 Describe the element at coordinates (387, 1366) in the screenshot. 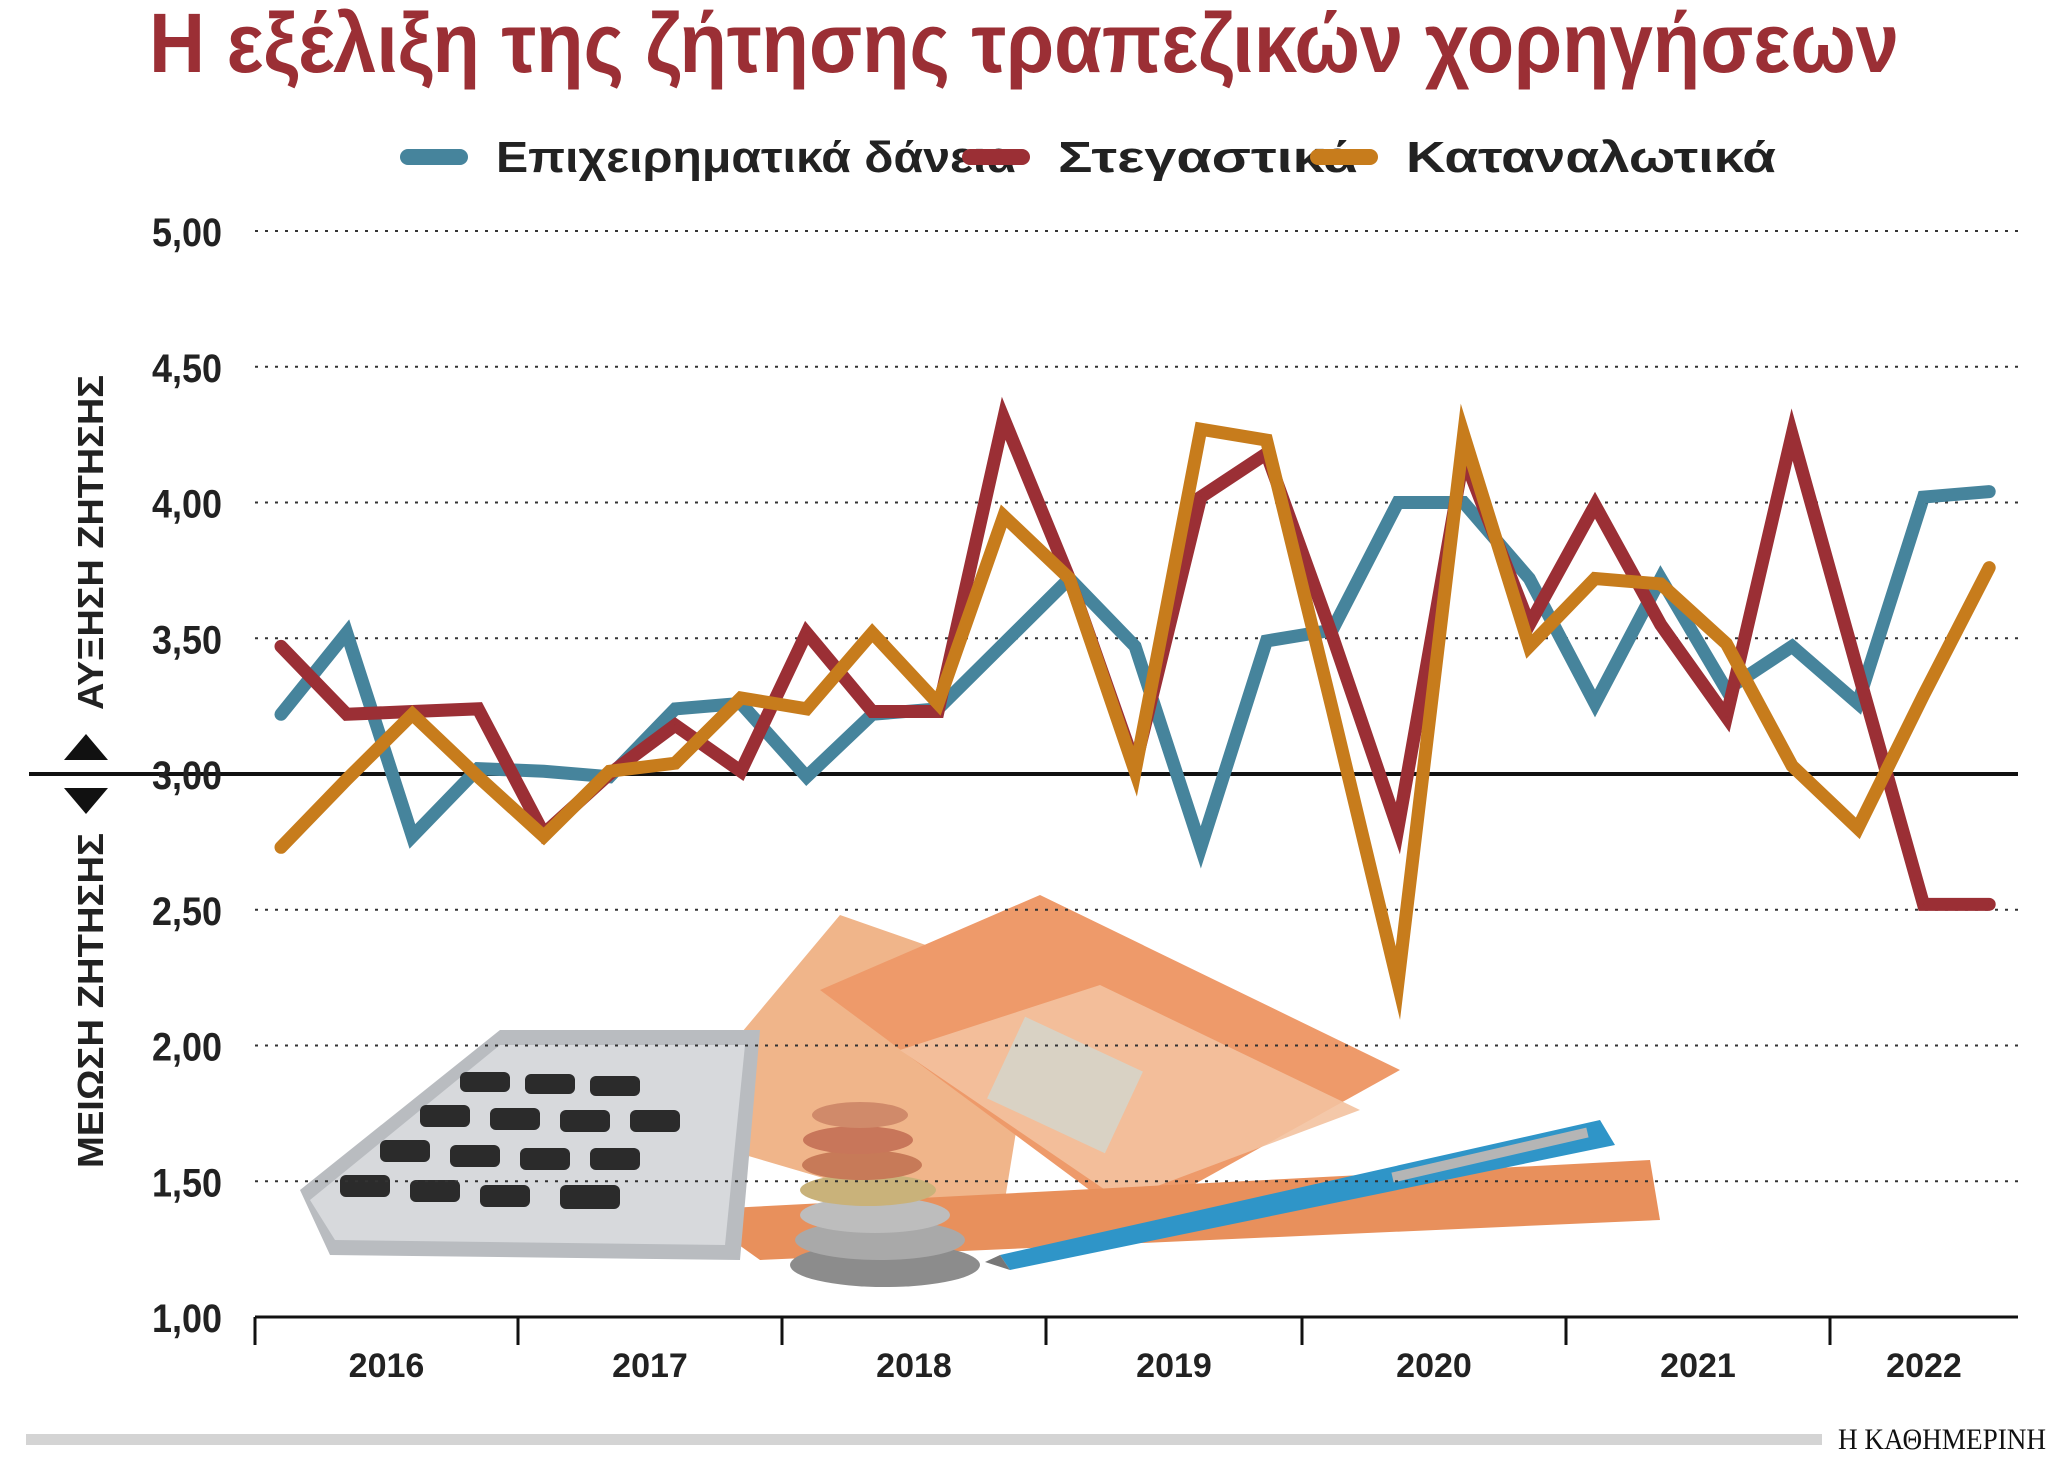

I see `x-tick-label: 2016` at that location.